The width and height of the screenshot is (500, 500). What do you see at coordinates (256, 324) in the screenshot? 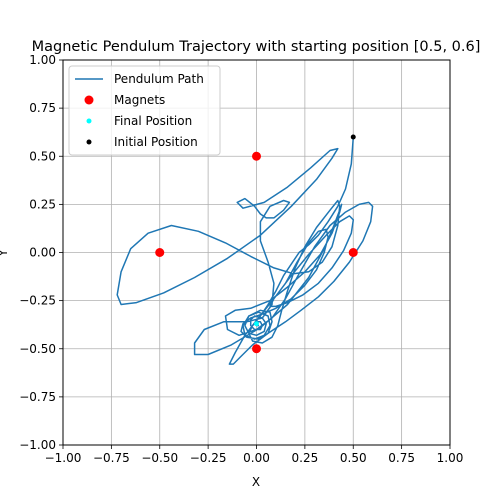
I see `final-position-point` at bounding box center [256, 324].